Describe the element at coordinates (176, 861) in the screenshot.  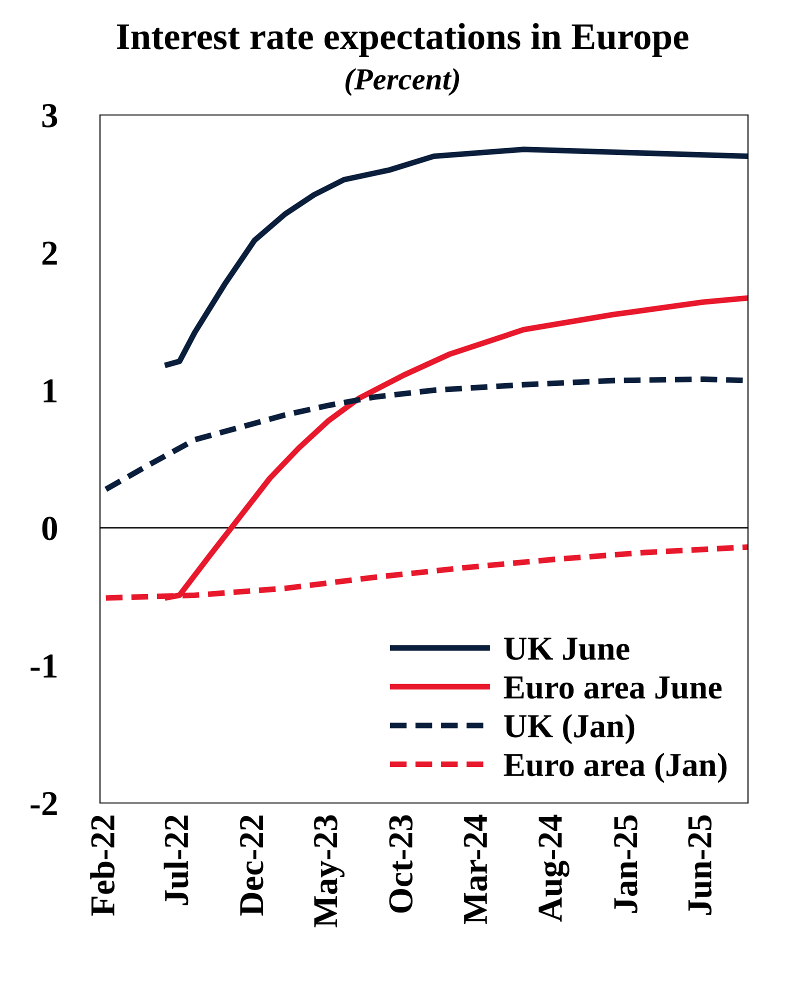
I see `x-tick-label: Jul-22` at that location.